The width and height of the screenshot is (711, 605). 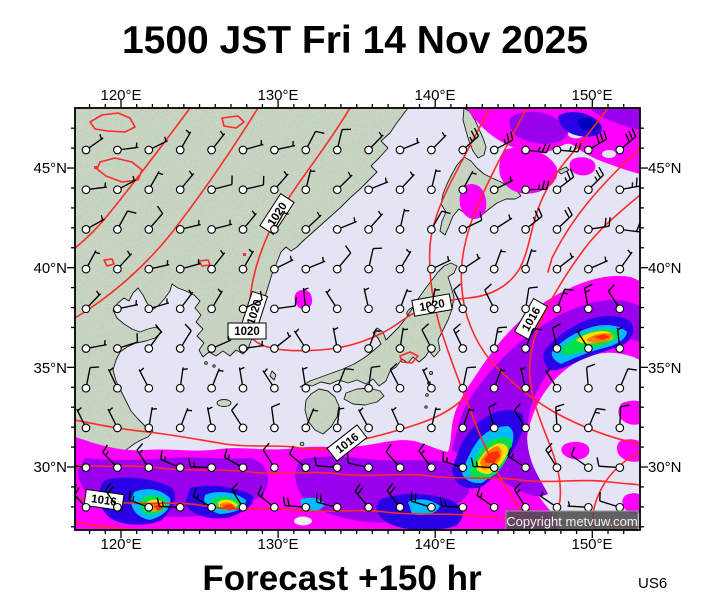 I want to click on axis-labels-left: 45°N 40°N 35°N 30°N, so click(x=50, y=318).